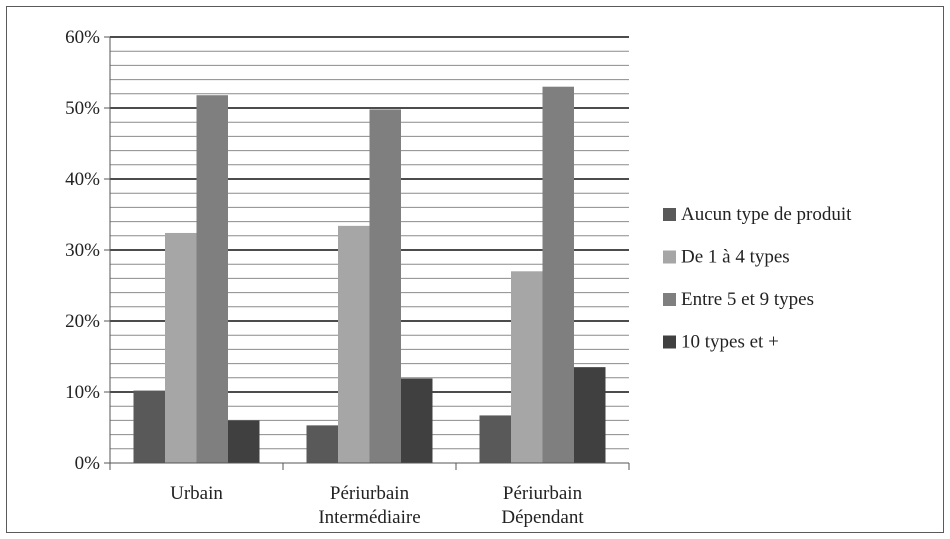 The width and height of the screenshot is (950, 539). I want to click on legend-label: Aucun type de produit, so click(766, 214).